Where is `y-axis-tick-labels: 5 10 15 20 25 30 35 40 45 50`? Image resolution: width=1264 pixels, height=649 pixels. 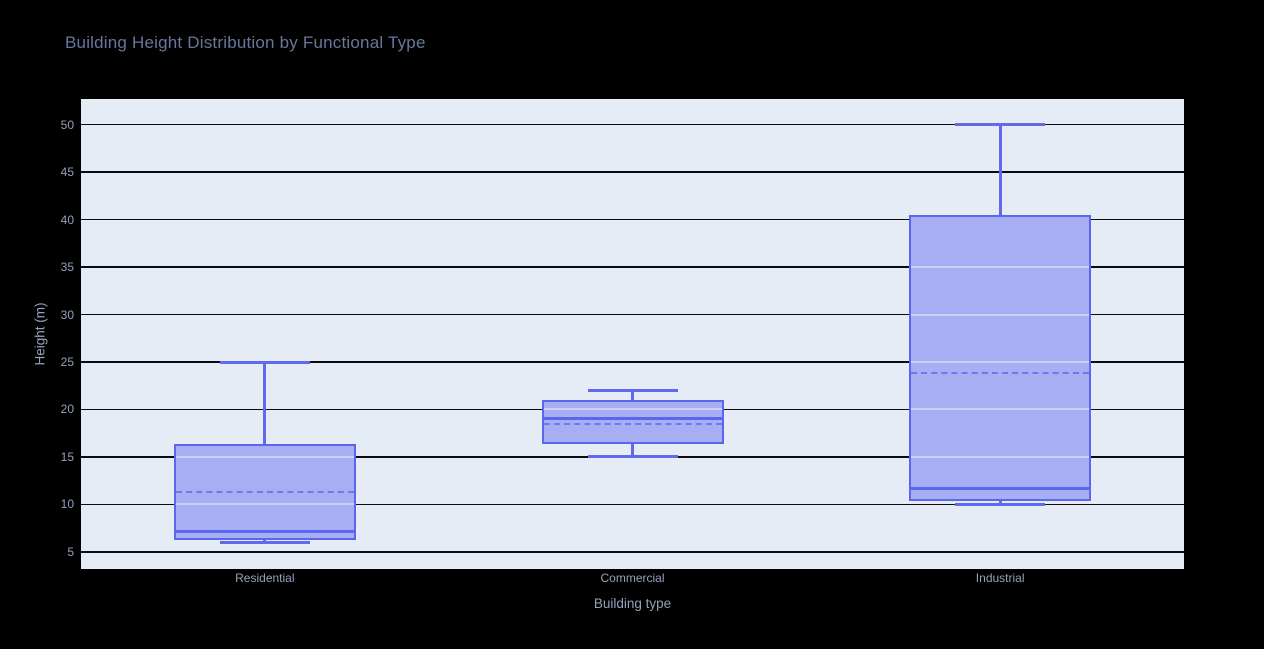
y-axis-tick-labels: 5 10 15 20 25 30 35 40 45 50 is located at coordinates (37, 334).